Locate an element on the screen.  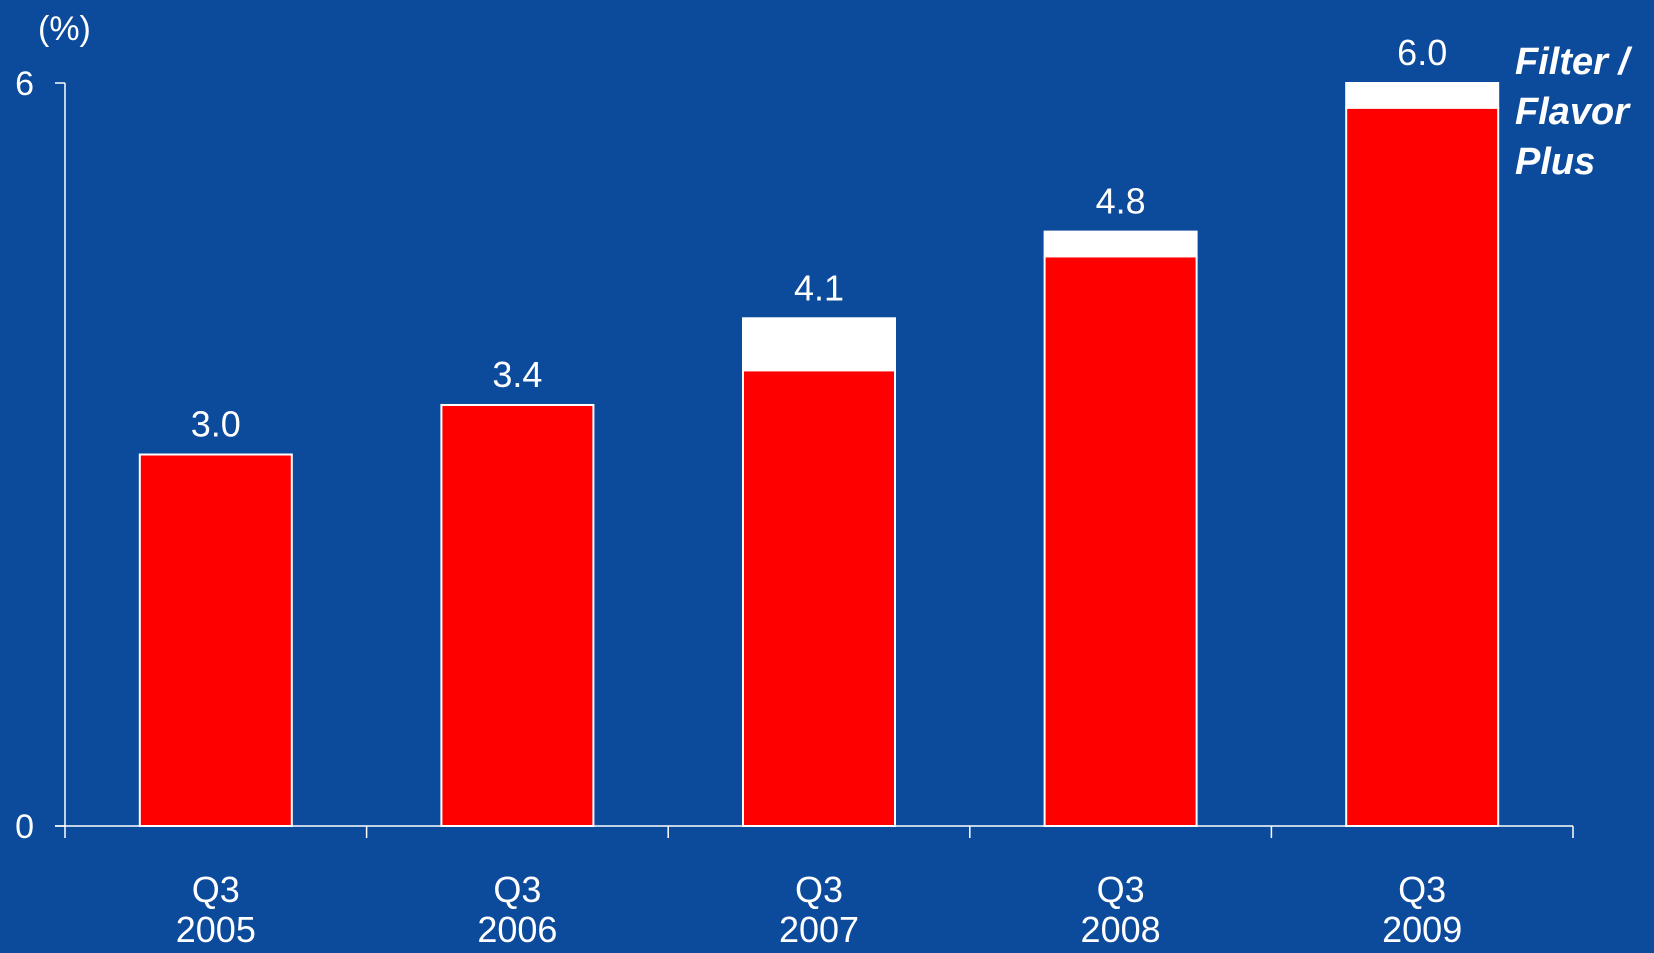
x-tick-label: Q3 2007 is located at coordinates (819, 909).